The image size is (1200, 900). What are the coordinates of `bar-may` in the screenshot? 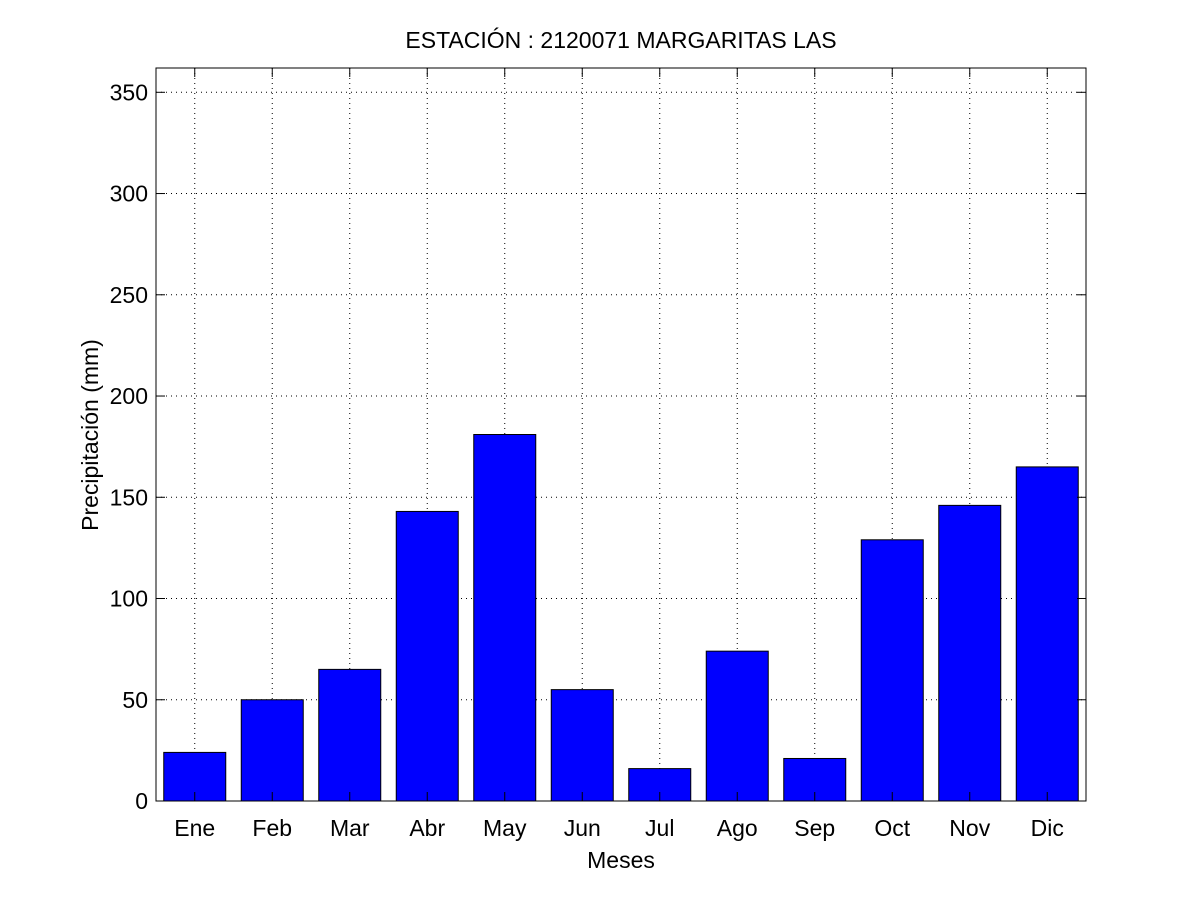 It's located at (505, 618).